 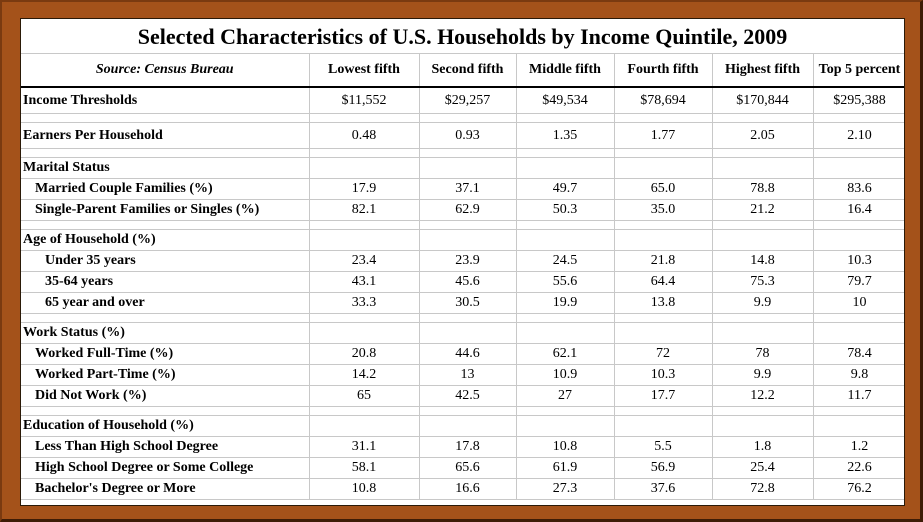 What do you see at coordinates (663, 189) in the screenshot?
I see `cell-value: 65.0` at bounding box center [663, 189].